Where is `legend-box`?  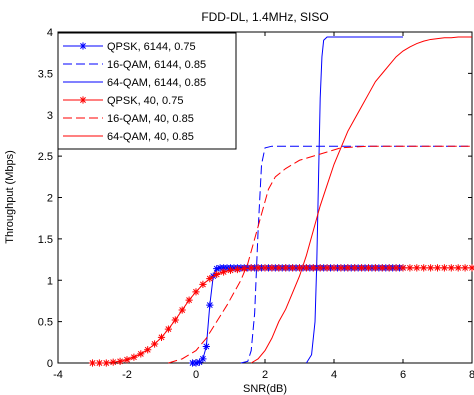 legend-box is located at coordinates (147, 91).